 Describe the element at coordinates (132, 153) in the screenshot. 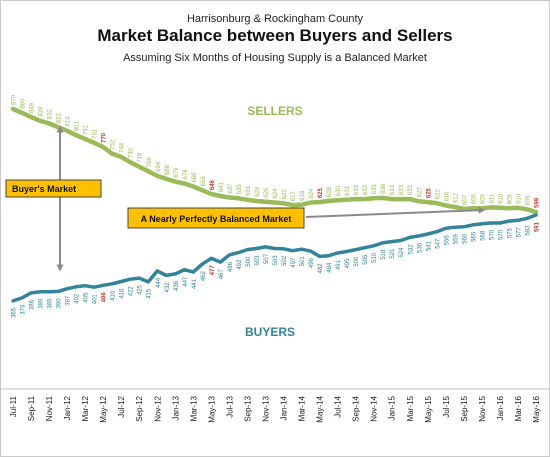

I see `data-label-sellers: 730` at that location.